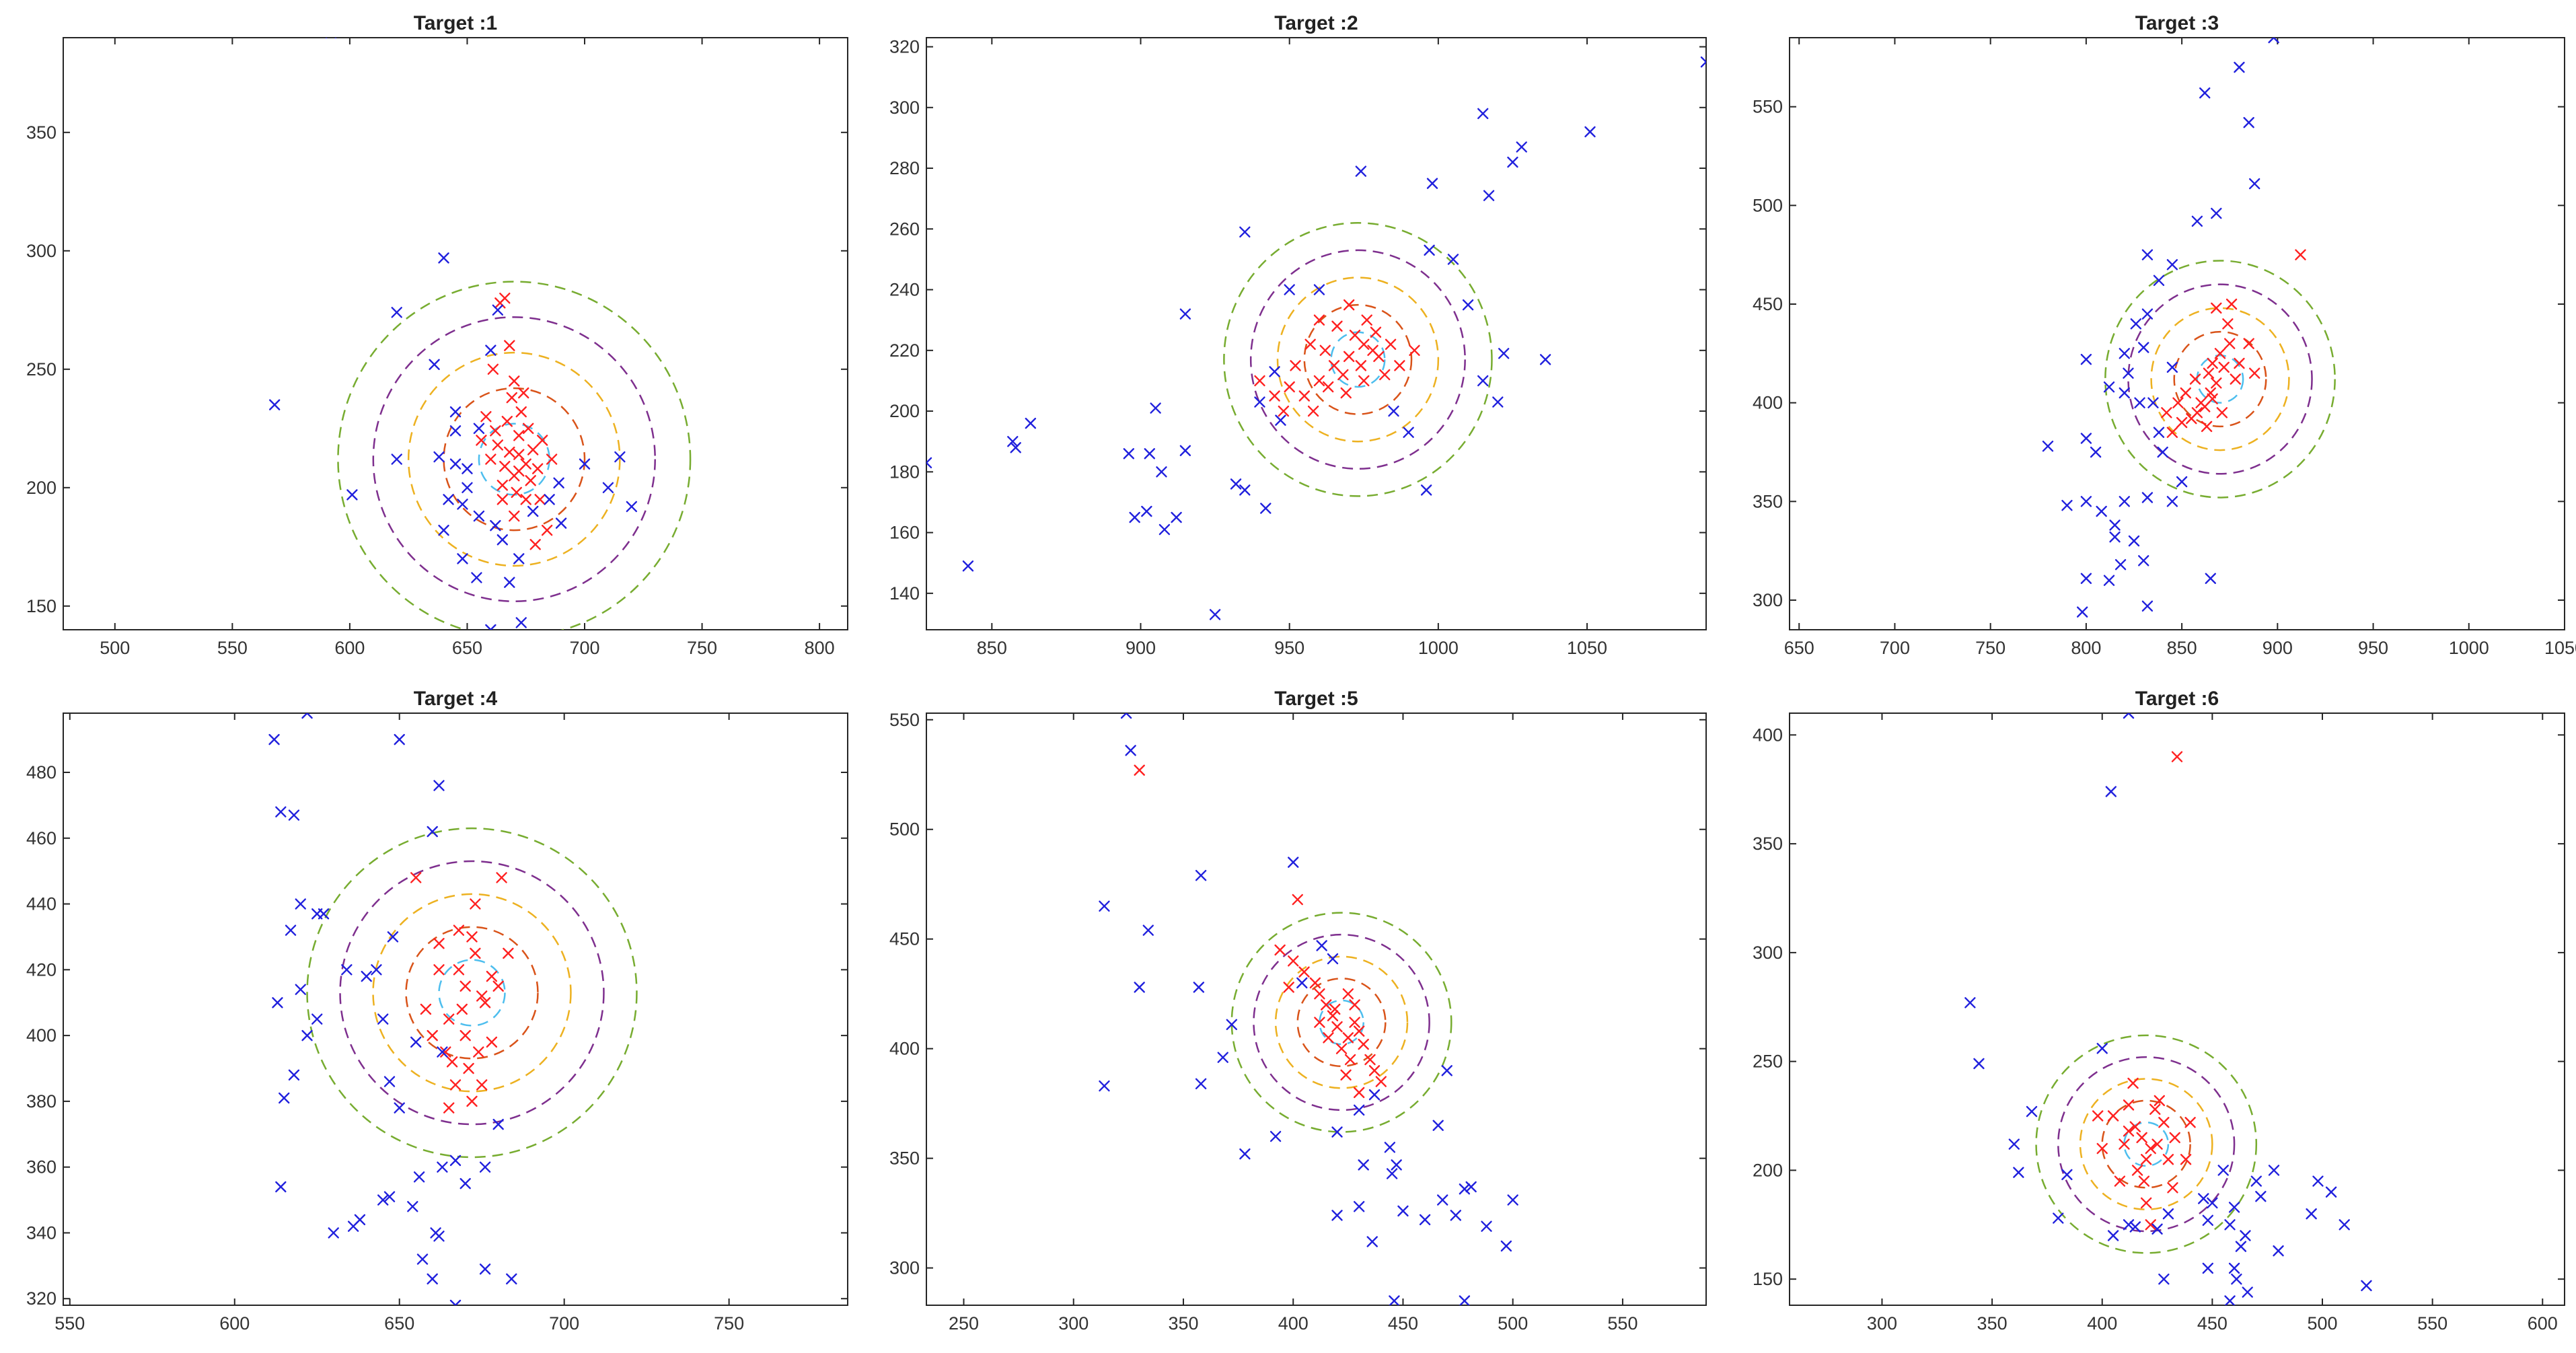  What do you see at coordinates (1587, 648) in the screenshot?
I see `x-tick-label: 1050` at bounding box center [1587, 648].